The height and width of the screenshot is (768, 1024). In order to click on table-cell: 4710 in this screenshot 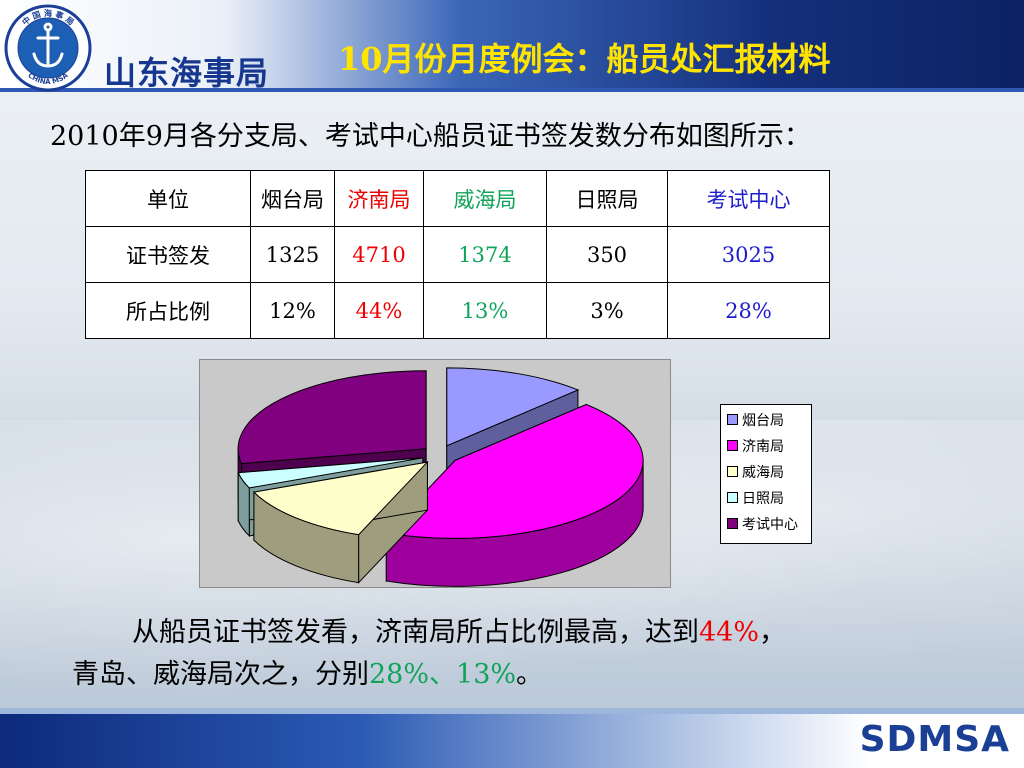, I will do `click(379, 254)`.